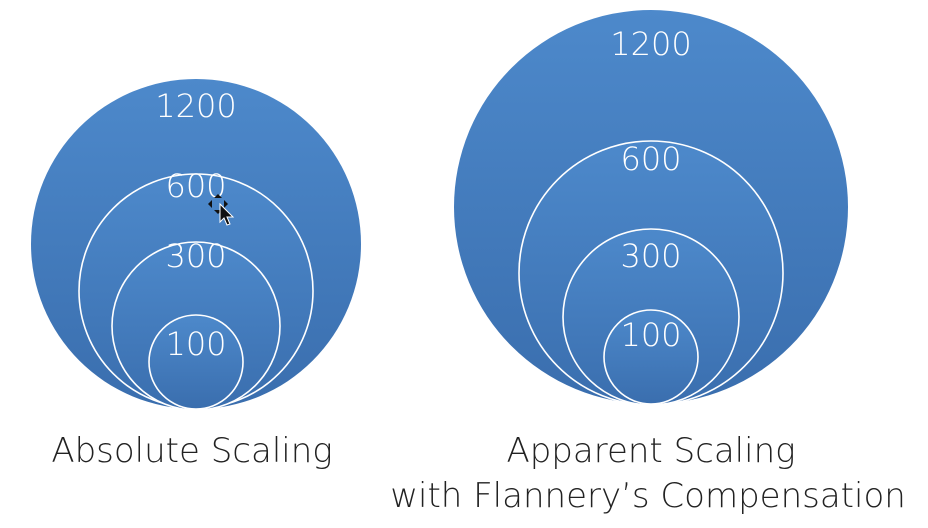  I want to click on left-label-1200: 1200, so click(195, 106).